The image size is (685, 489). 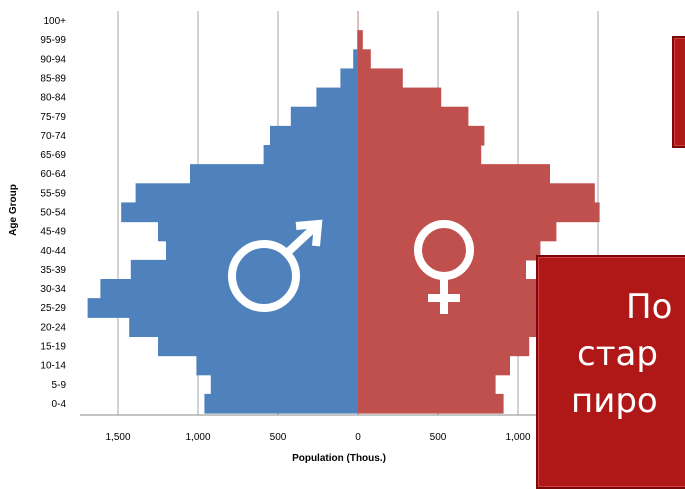 I want to click on overlay-line-2: стар, so click(x=617, y=354).